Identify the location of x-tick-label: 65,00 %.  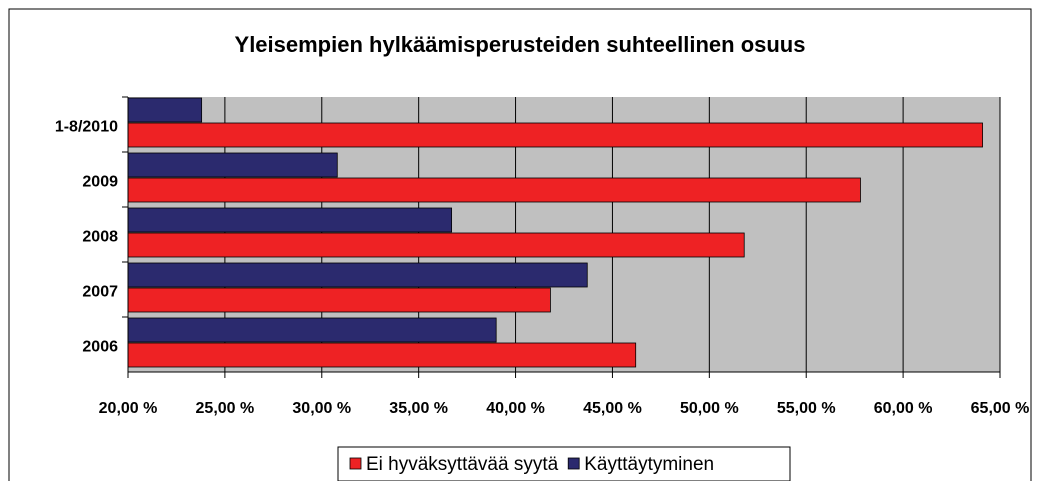
(1000, 408).